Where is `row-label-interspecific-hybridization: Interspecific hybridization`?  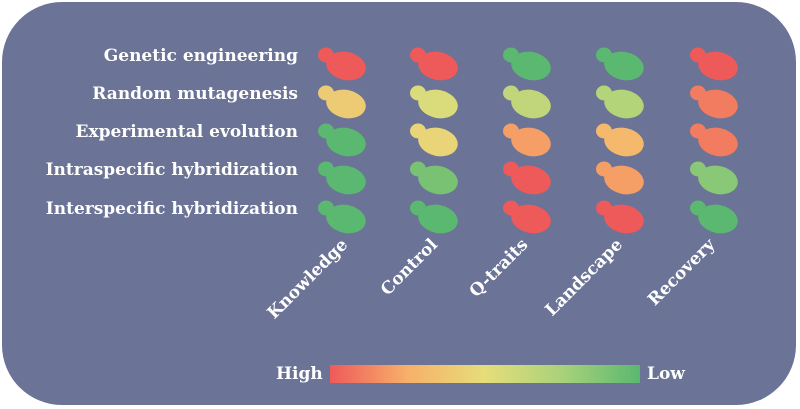
row-label-interspecific-hybridization: Interspecific hybridization is located at coordinates (171, 209).